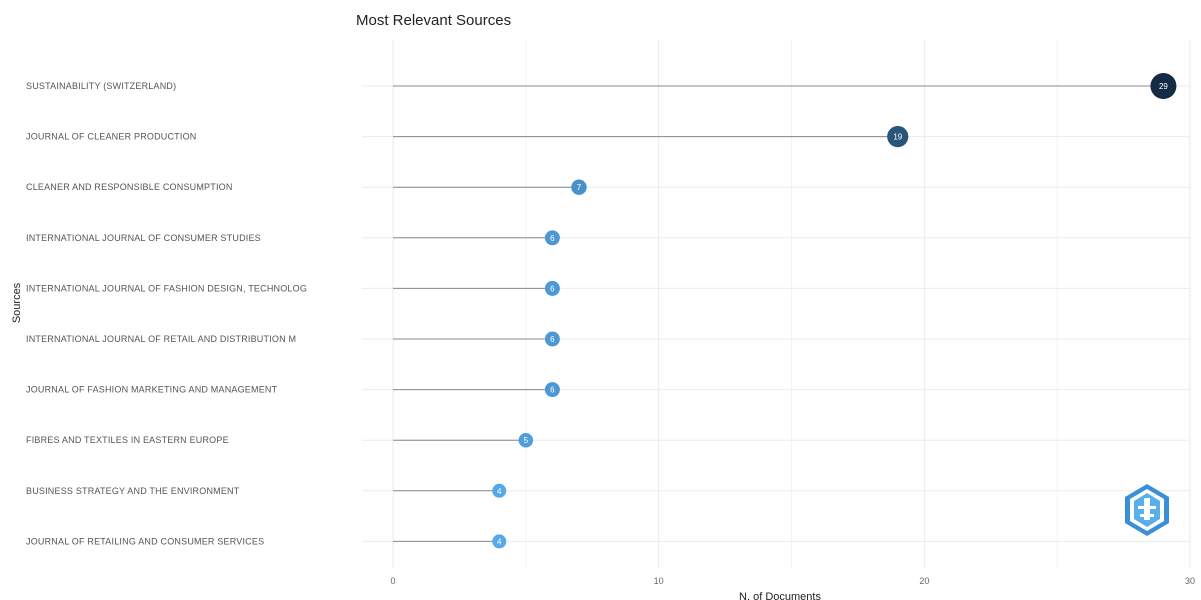 The height and width of the screenshot is (600, 1201). Describe the element at coordinates (129, 187) in the screenshot. I see `category-label: CLEANER AND RESPONSIBLE CONSUMPTION` at that location.